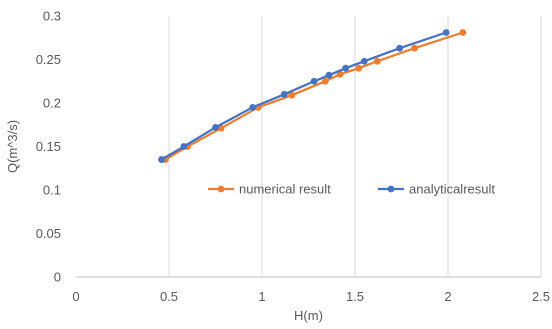 This screenshot has width=552, height=329. I want to click on x-axis-title: H(m), so click(308, 315).